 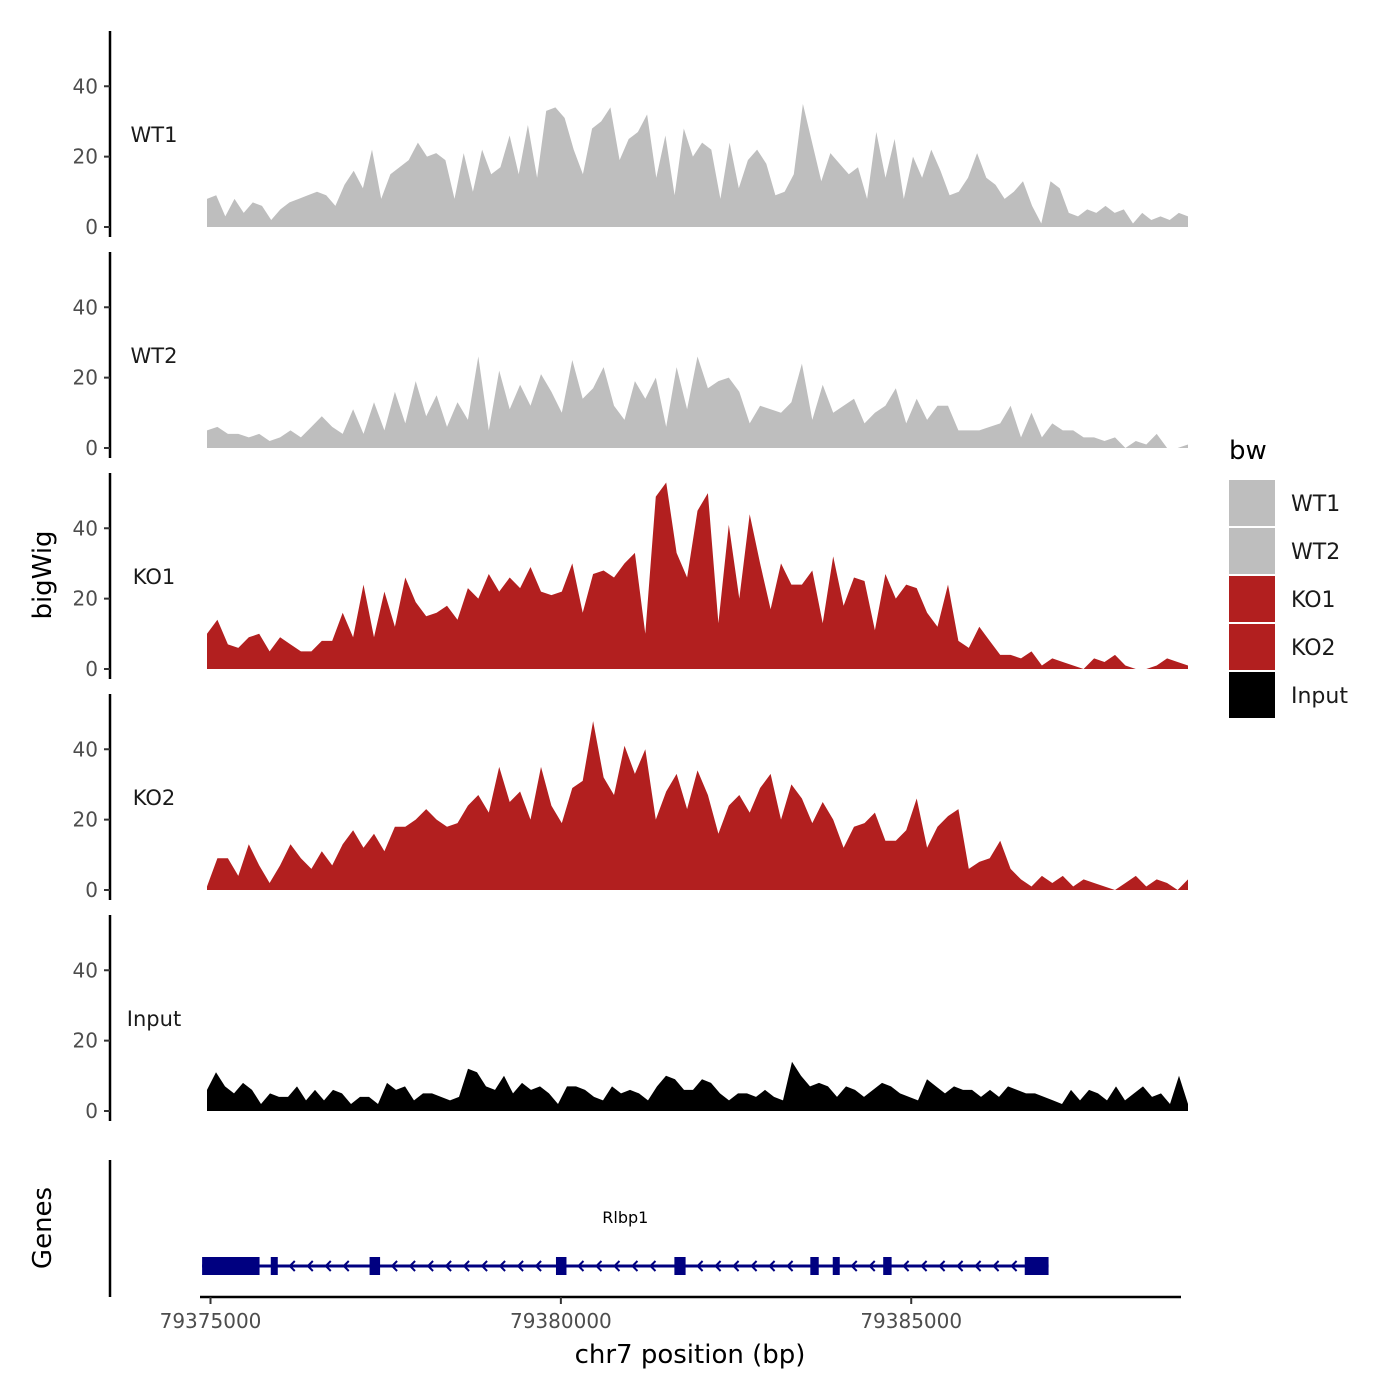 What do you see at coordinates (1252, 647) in the screenshot?
I see `legend-key-ko2` at bounding box center [1252, 647].